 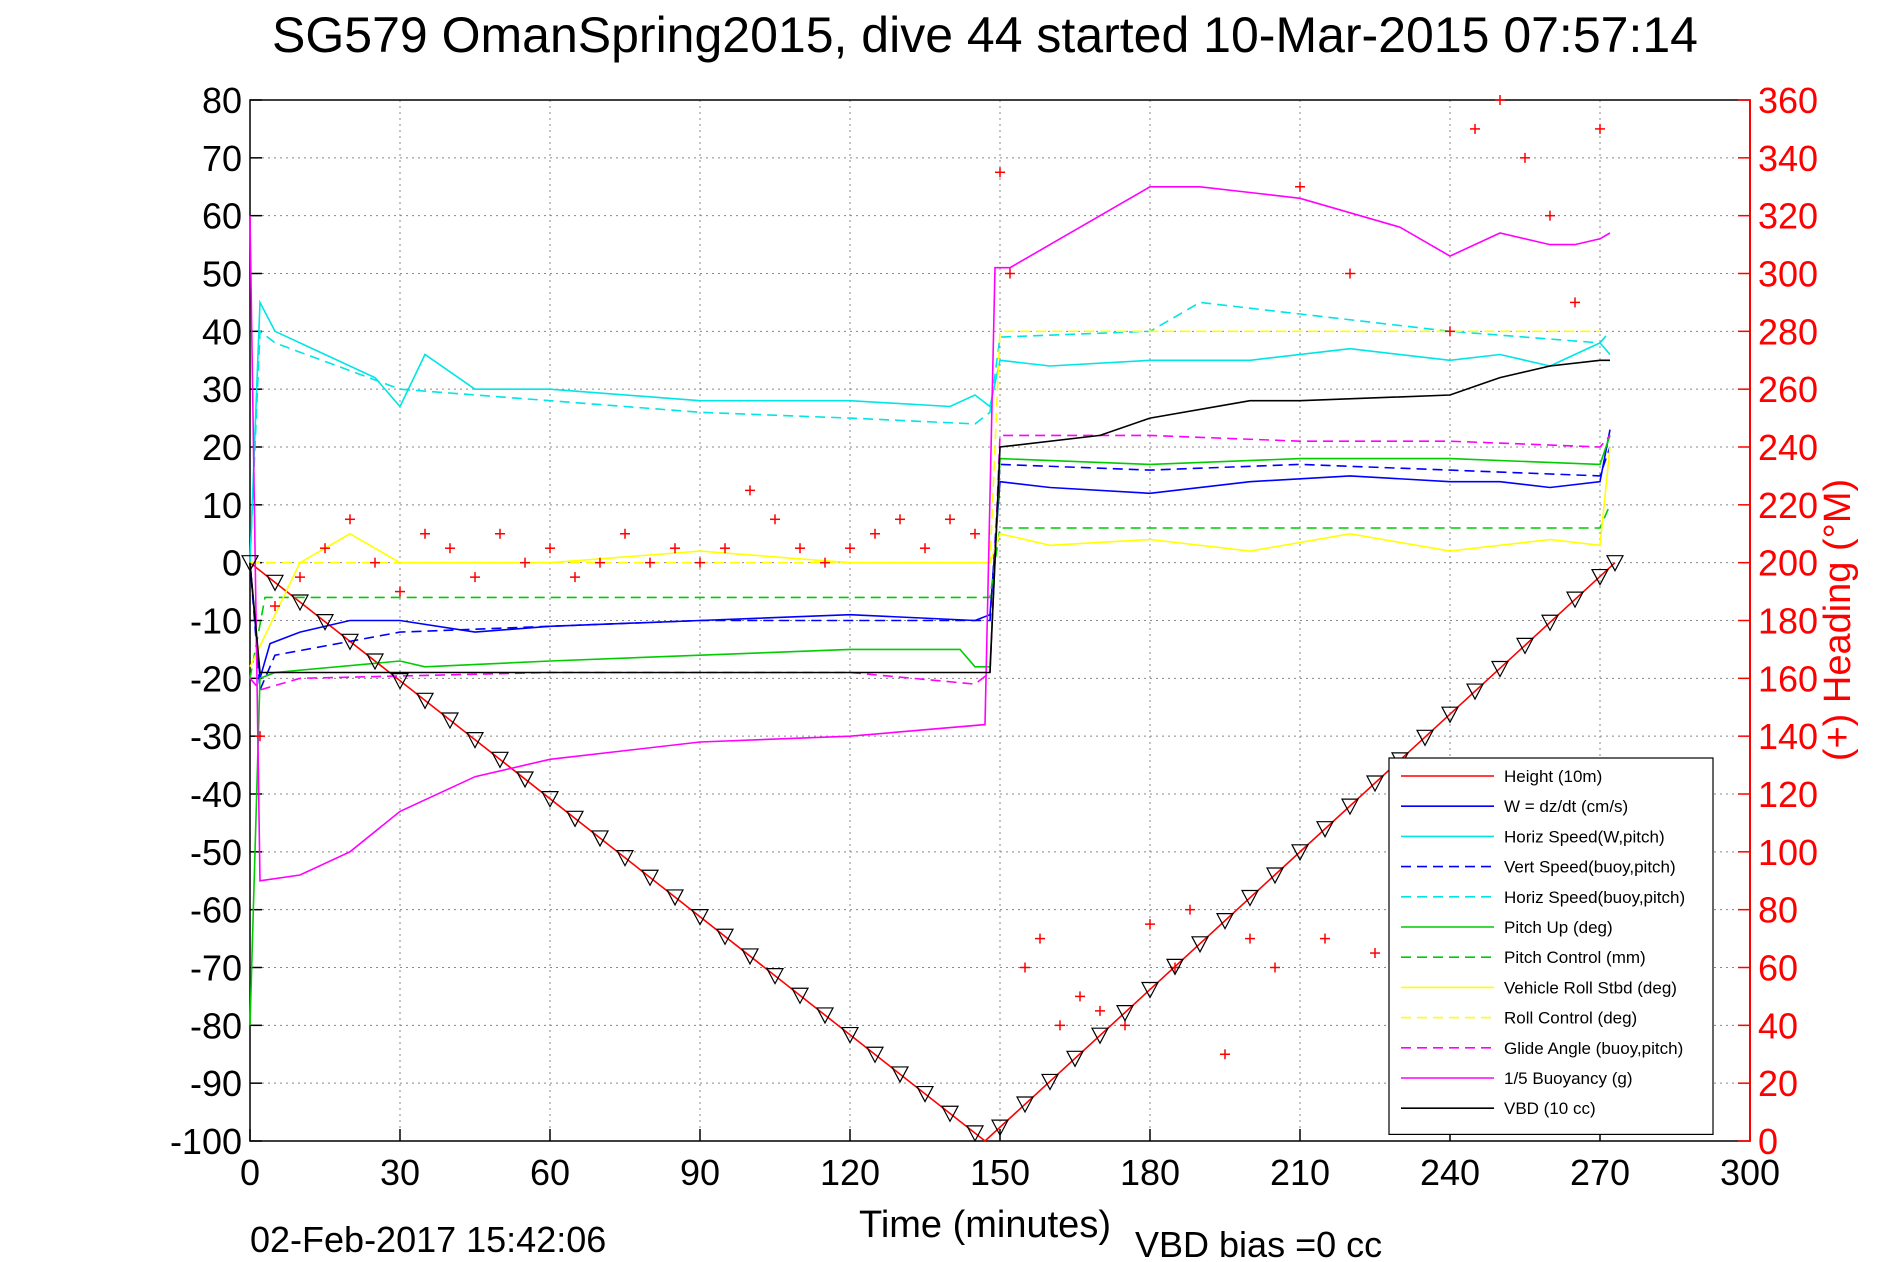 What do you see at coordinates (1778, 1083) in the screenshot?
I see `y-right-tick-label: 20` at bounding box center [1778, 1083].